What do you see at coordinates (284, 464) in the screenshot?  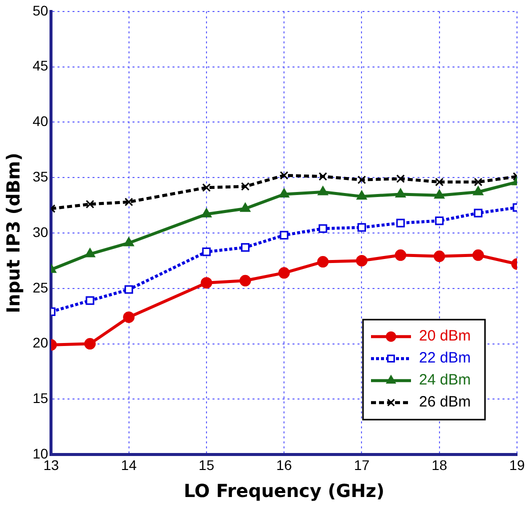 I see `x-tick-label: 16` at bounding box center [284, 464].